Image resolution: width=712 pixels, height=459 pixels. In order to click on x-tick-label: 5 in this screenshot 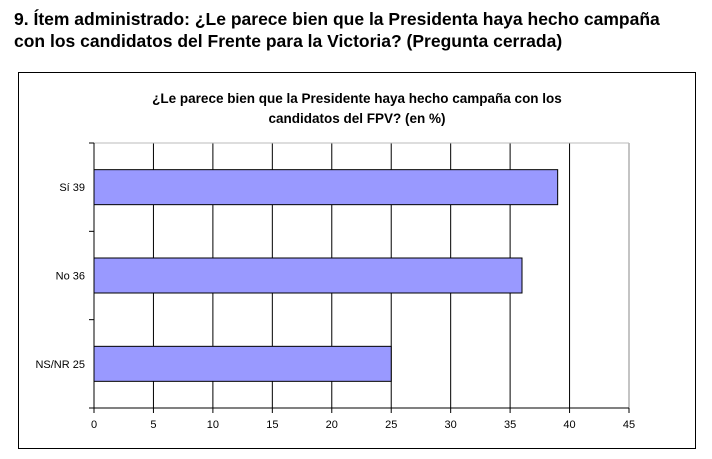, I will do `click(153, 425)`.